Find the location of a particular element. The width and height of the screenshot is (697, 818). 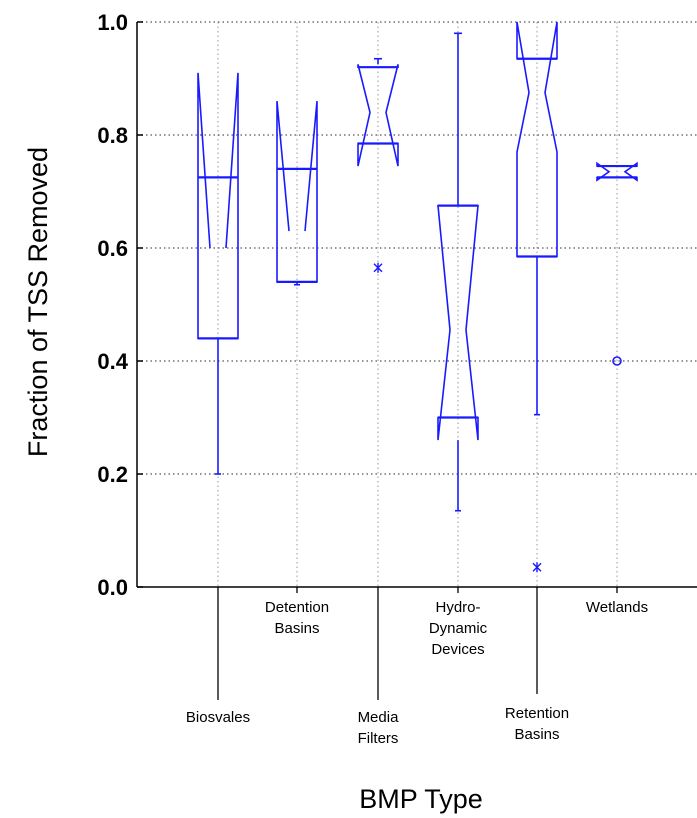

category-label-line: Biosvales is located at coordinates (218, 717).